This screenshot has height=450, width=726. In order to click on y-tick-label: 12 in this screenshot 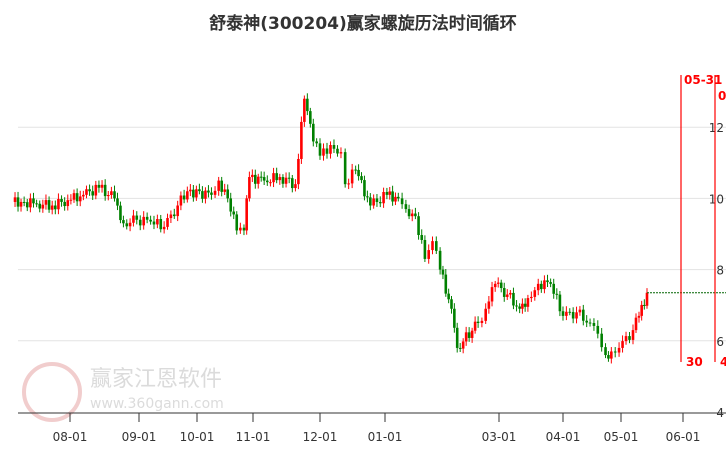, I will do `click(716, 128)`.